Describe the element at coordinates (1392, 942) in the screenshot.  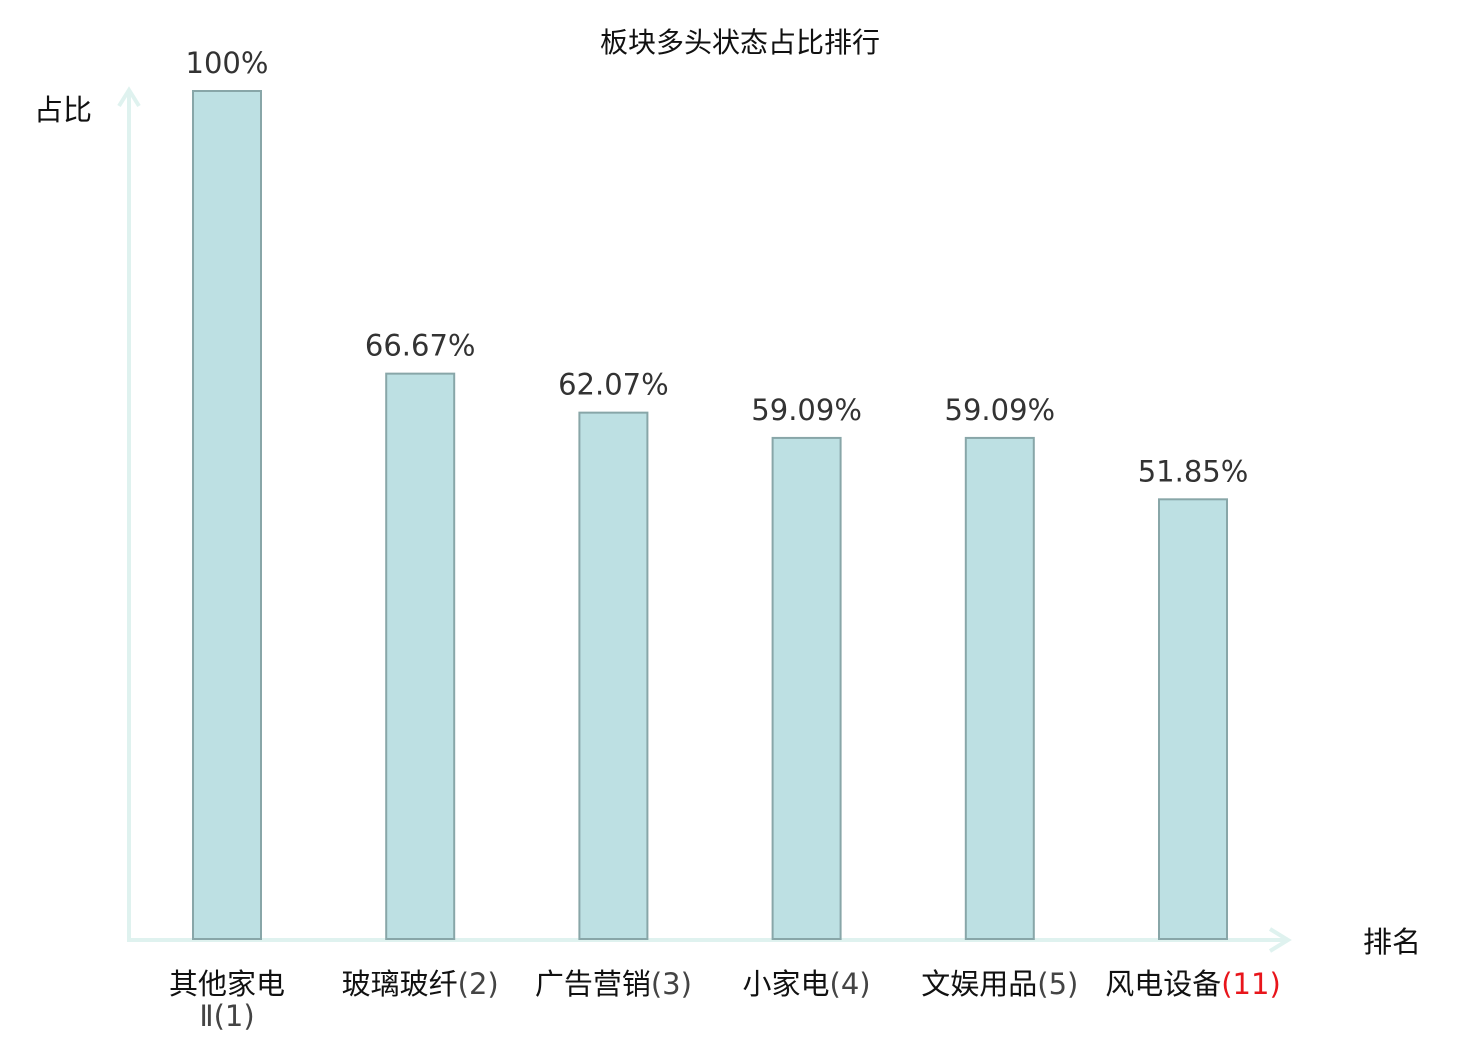
I see `x-axis-label: 排名` at that location.